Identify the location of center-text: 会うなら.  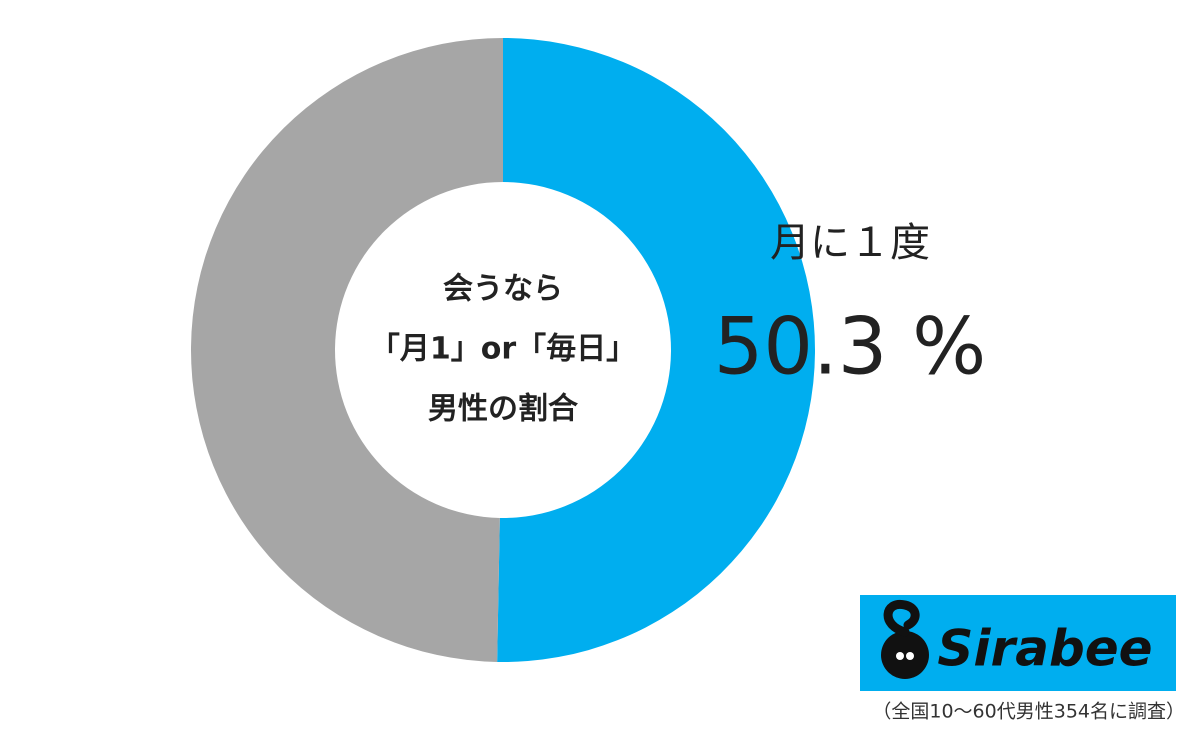
(503, 289).